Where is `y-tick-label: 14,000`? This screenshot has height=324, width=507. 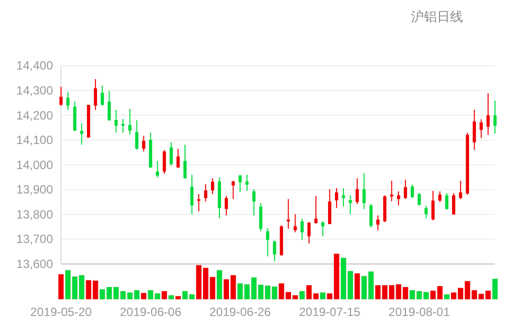
y-tick-label: 14,000 is located at coordinates (35, 165).